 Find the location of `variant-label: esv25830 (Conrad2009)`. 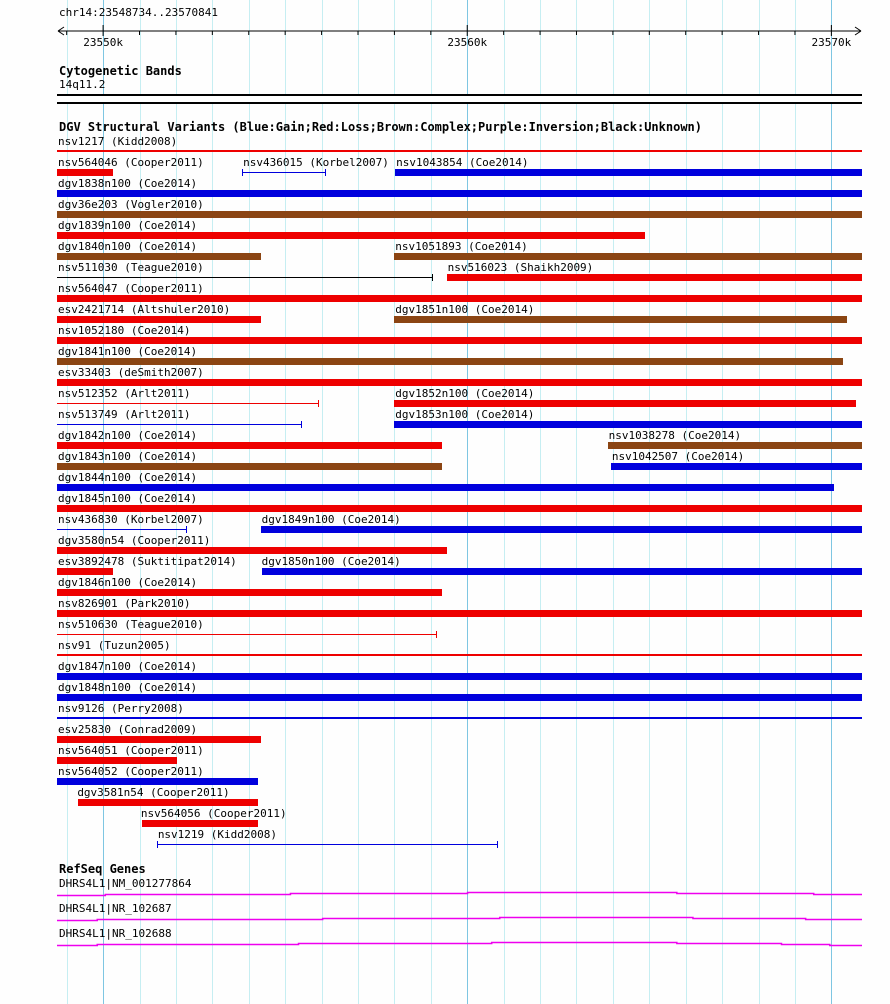

variant-label: esv25830 (Conrad2009) is located at coordinates (128, 729).